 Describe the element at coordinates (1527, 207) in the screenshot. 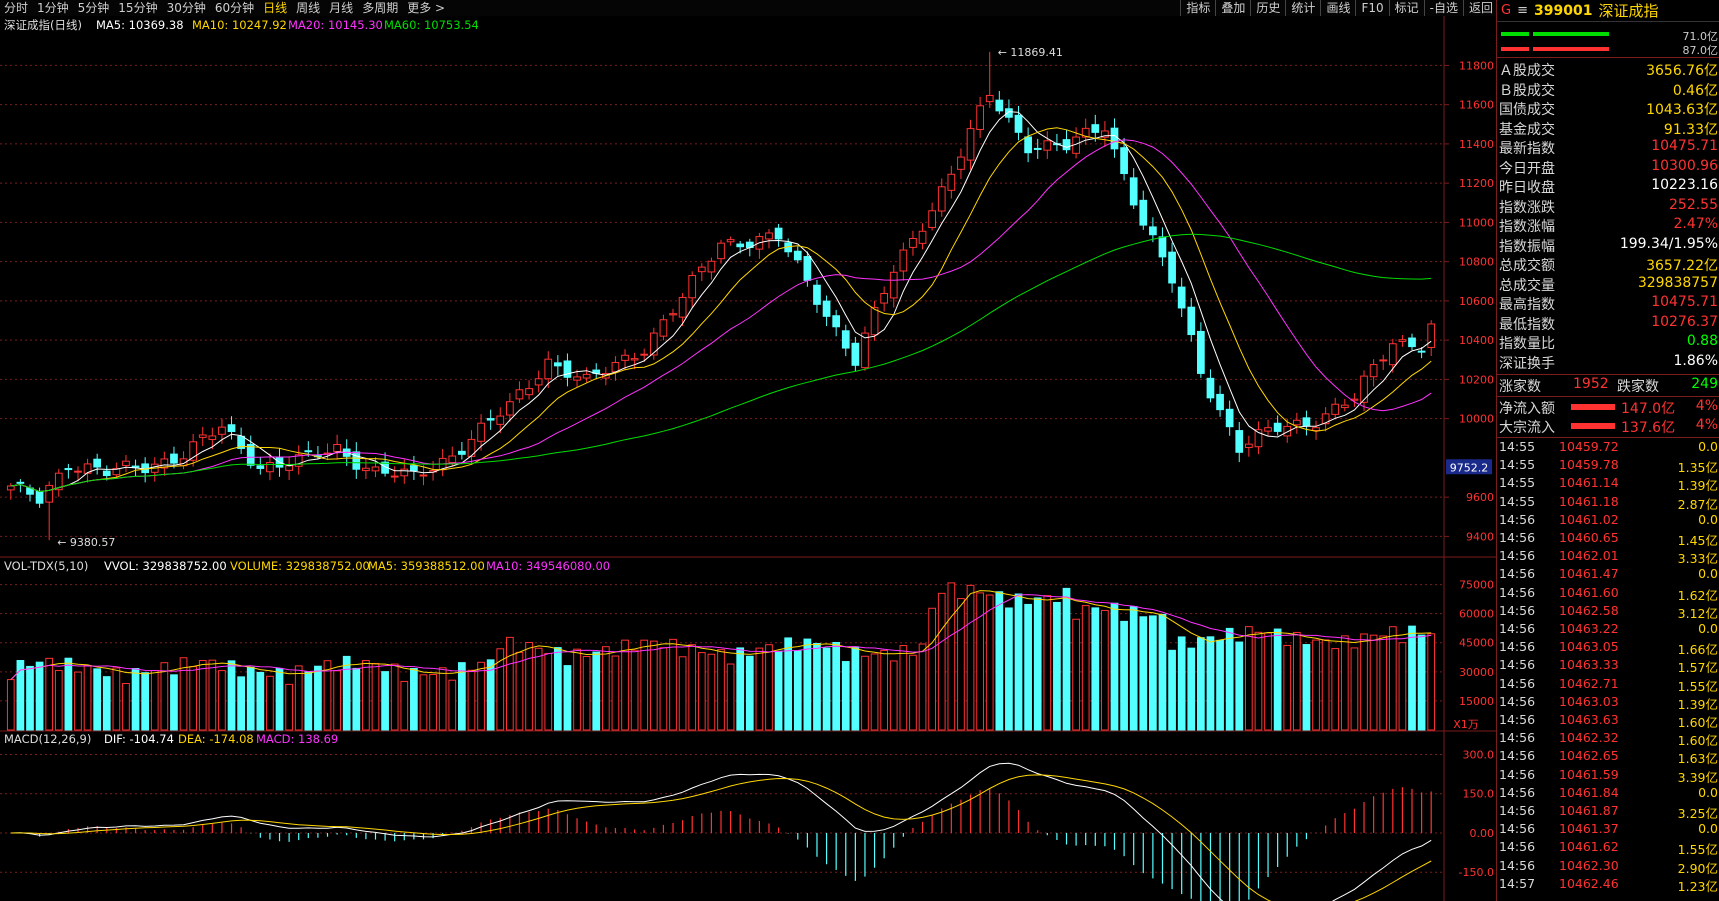

I see `stat-label: 指数涨跌` at that location.